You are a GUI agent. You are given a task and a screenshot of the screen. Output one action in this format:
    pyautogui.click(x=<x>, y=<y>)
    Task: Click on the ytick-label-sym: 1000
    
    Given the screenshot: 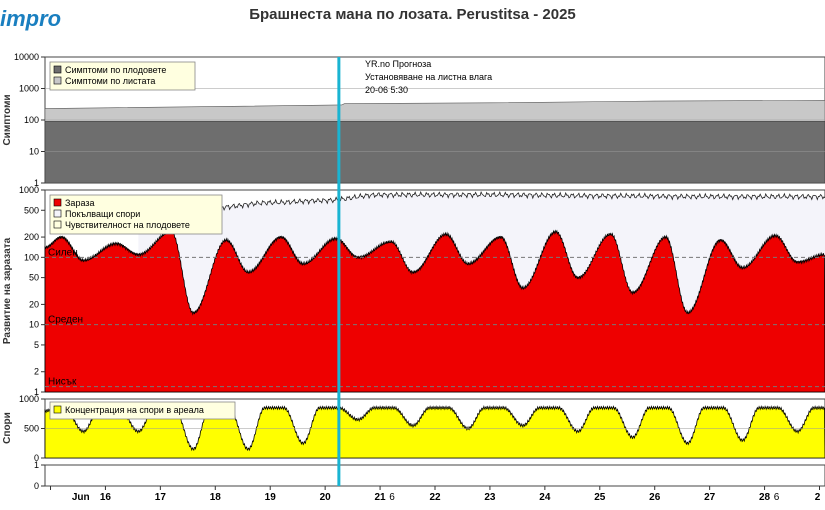 What is the action you would take?
    pyautogui.click(x=29, y=89)
    